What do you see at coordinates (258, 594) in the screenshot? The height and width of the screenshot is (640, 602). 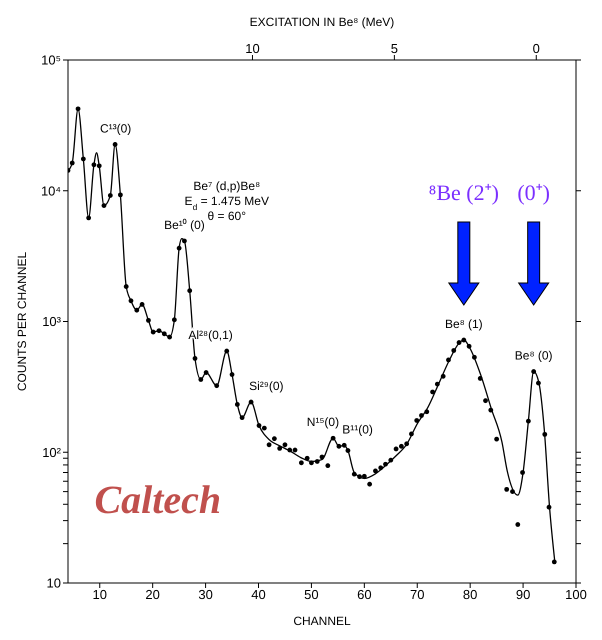 I see `x-tick-label: 40` at bounding box center [258, 594].